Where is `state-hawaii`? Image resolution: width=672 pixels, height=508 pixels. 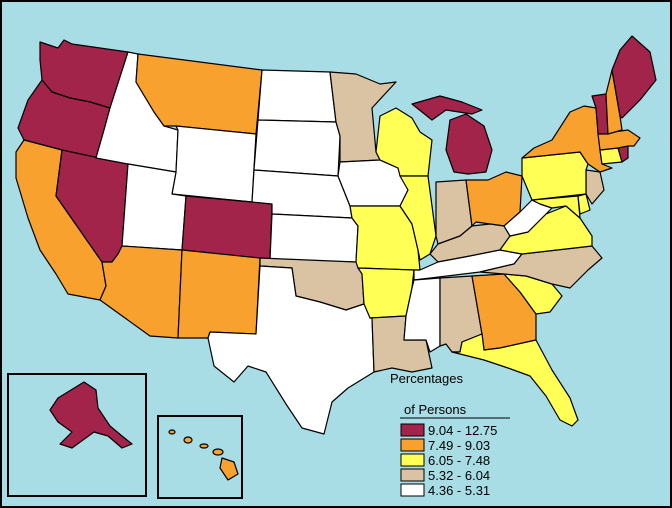
state-hawaii is located at coordinates (203, 455).